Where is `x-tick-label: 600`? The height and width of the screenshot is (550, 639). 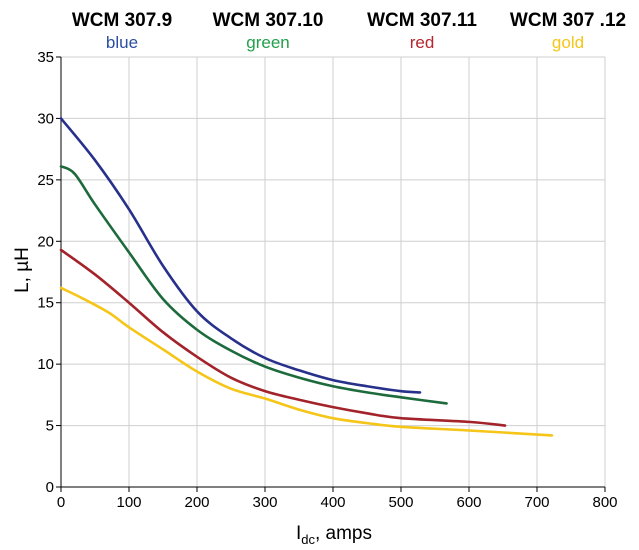
x-tick-label: 600 is located at coordinates (468, 502).